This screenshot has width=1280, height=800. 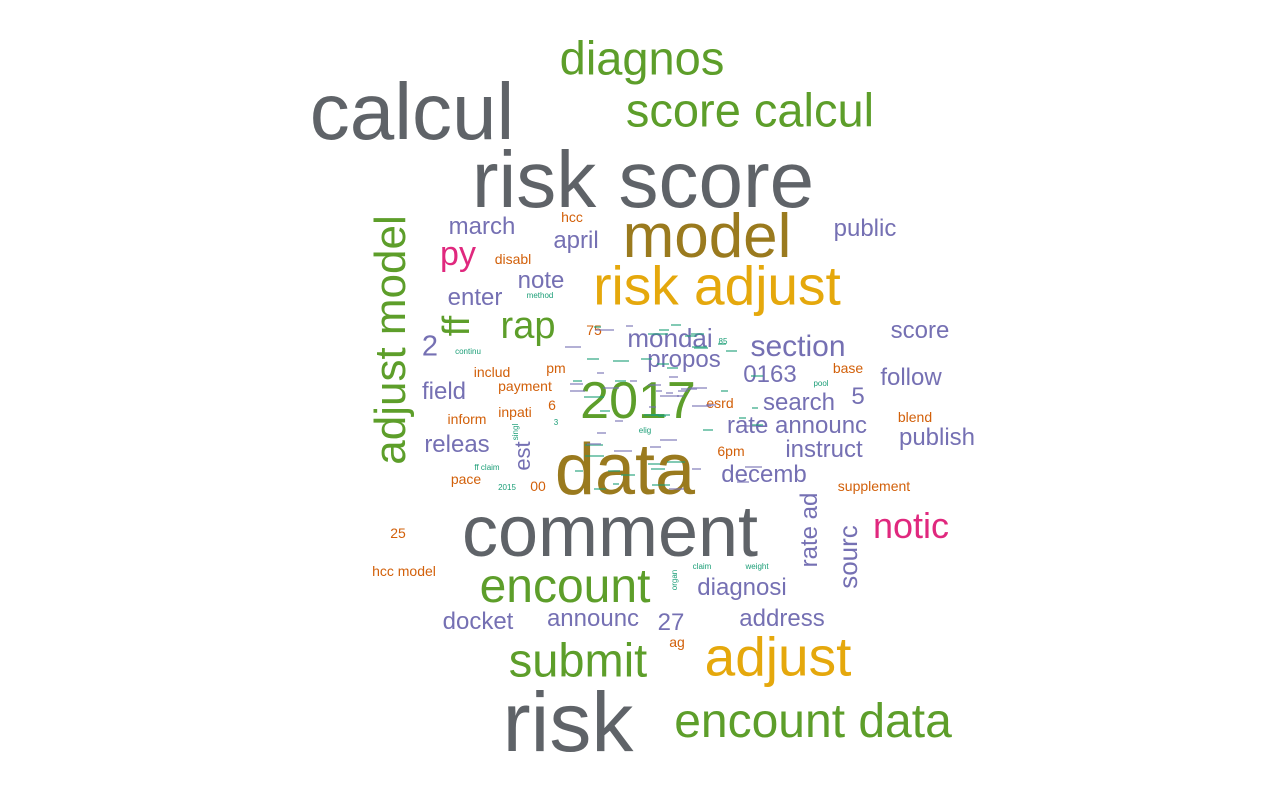 I want to click on word-public: public, so click(x=865, y=228).